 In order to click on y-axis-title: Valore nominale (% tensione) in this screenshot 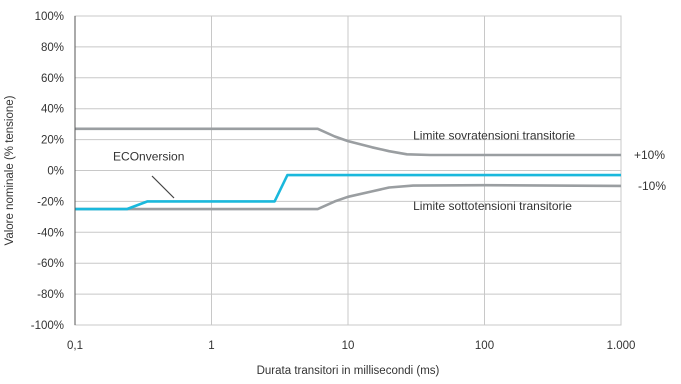, I will do `click(10, 170)`.